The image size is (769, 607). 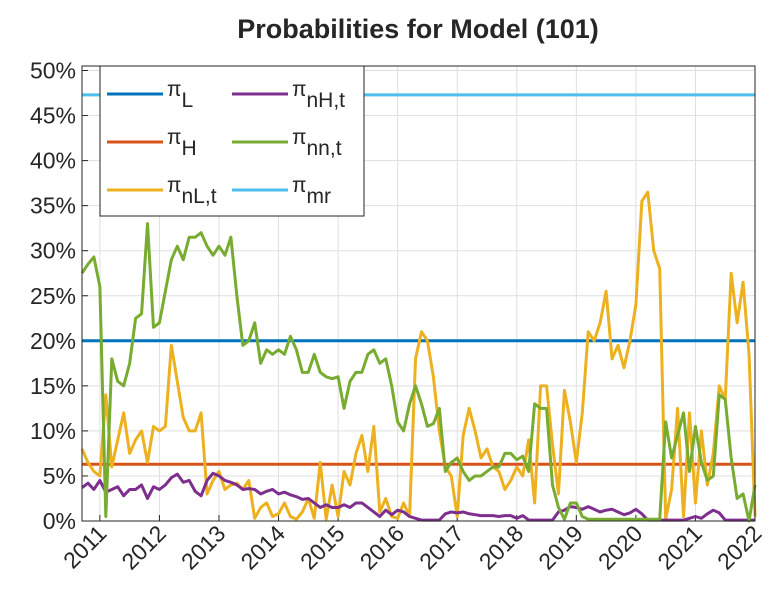 I want to click on y-tick-label: 20%, so click(x=53, y=341).